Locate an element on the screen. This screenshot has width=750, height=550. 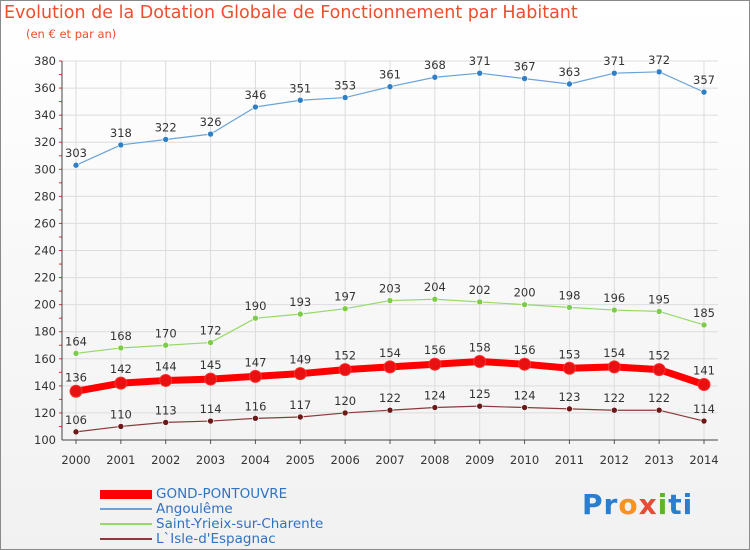
proxiti-logo: Proxiti is located at coordinates (637, 504).